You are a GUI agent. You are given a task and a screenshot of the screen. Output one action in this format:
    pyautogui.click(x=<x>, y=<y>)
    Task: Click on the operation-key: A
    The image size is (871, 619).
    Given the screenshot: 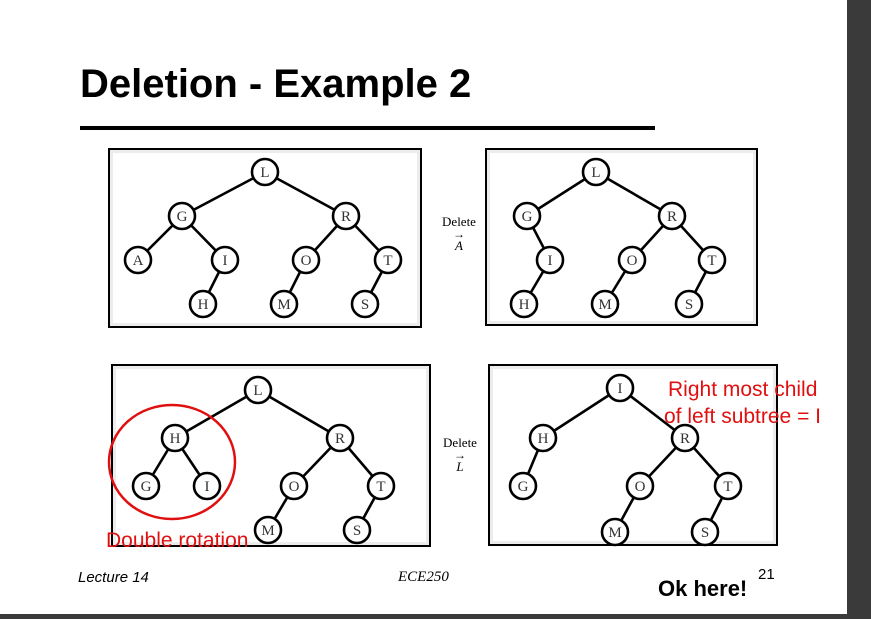 What is the action you would take?
    pyautogui.click(x=459, y=245)
    